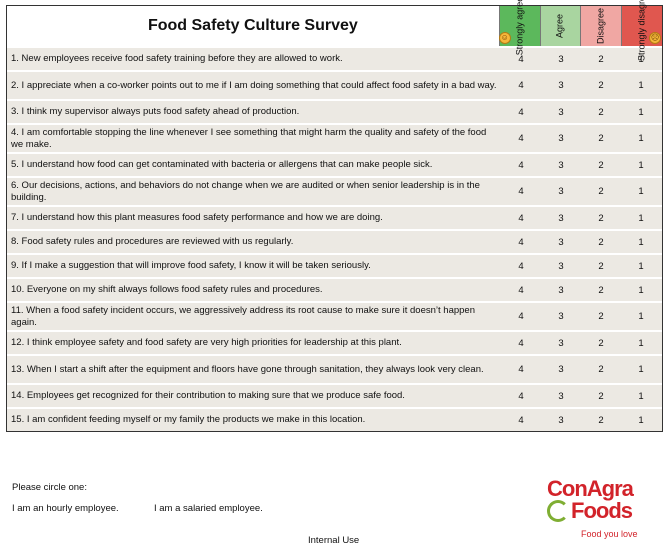  I want to click on header-label: Strongly disagree, so click(641, 31).